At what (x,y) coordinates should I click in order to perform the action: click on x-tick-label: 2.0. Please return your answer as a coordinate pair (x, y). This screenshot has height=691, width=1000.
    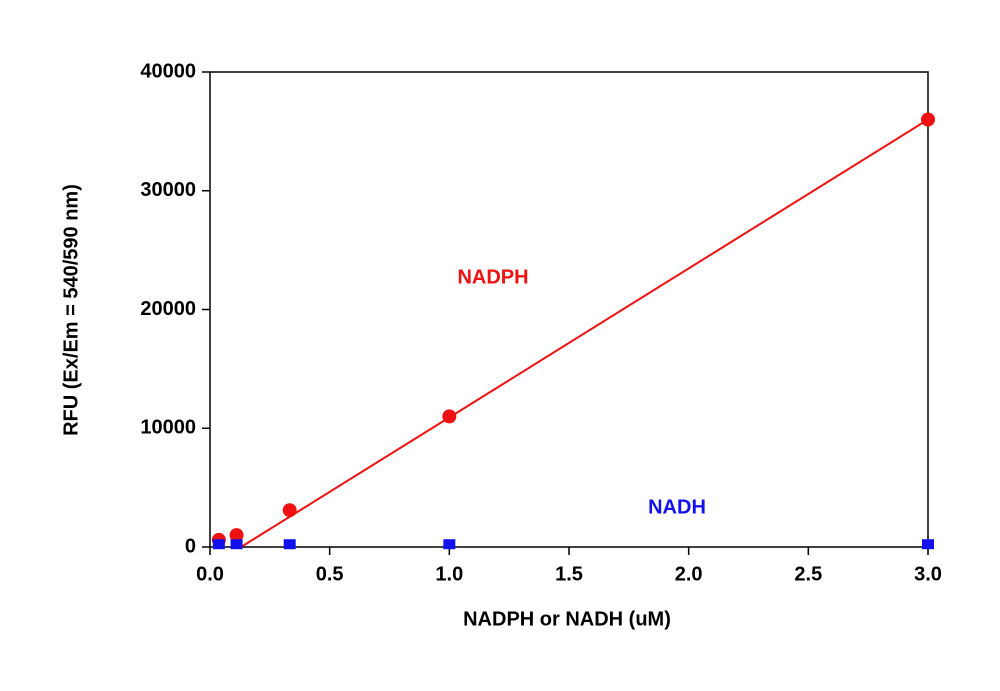
    Looking at the image, I should click on (689, 574).